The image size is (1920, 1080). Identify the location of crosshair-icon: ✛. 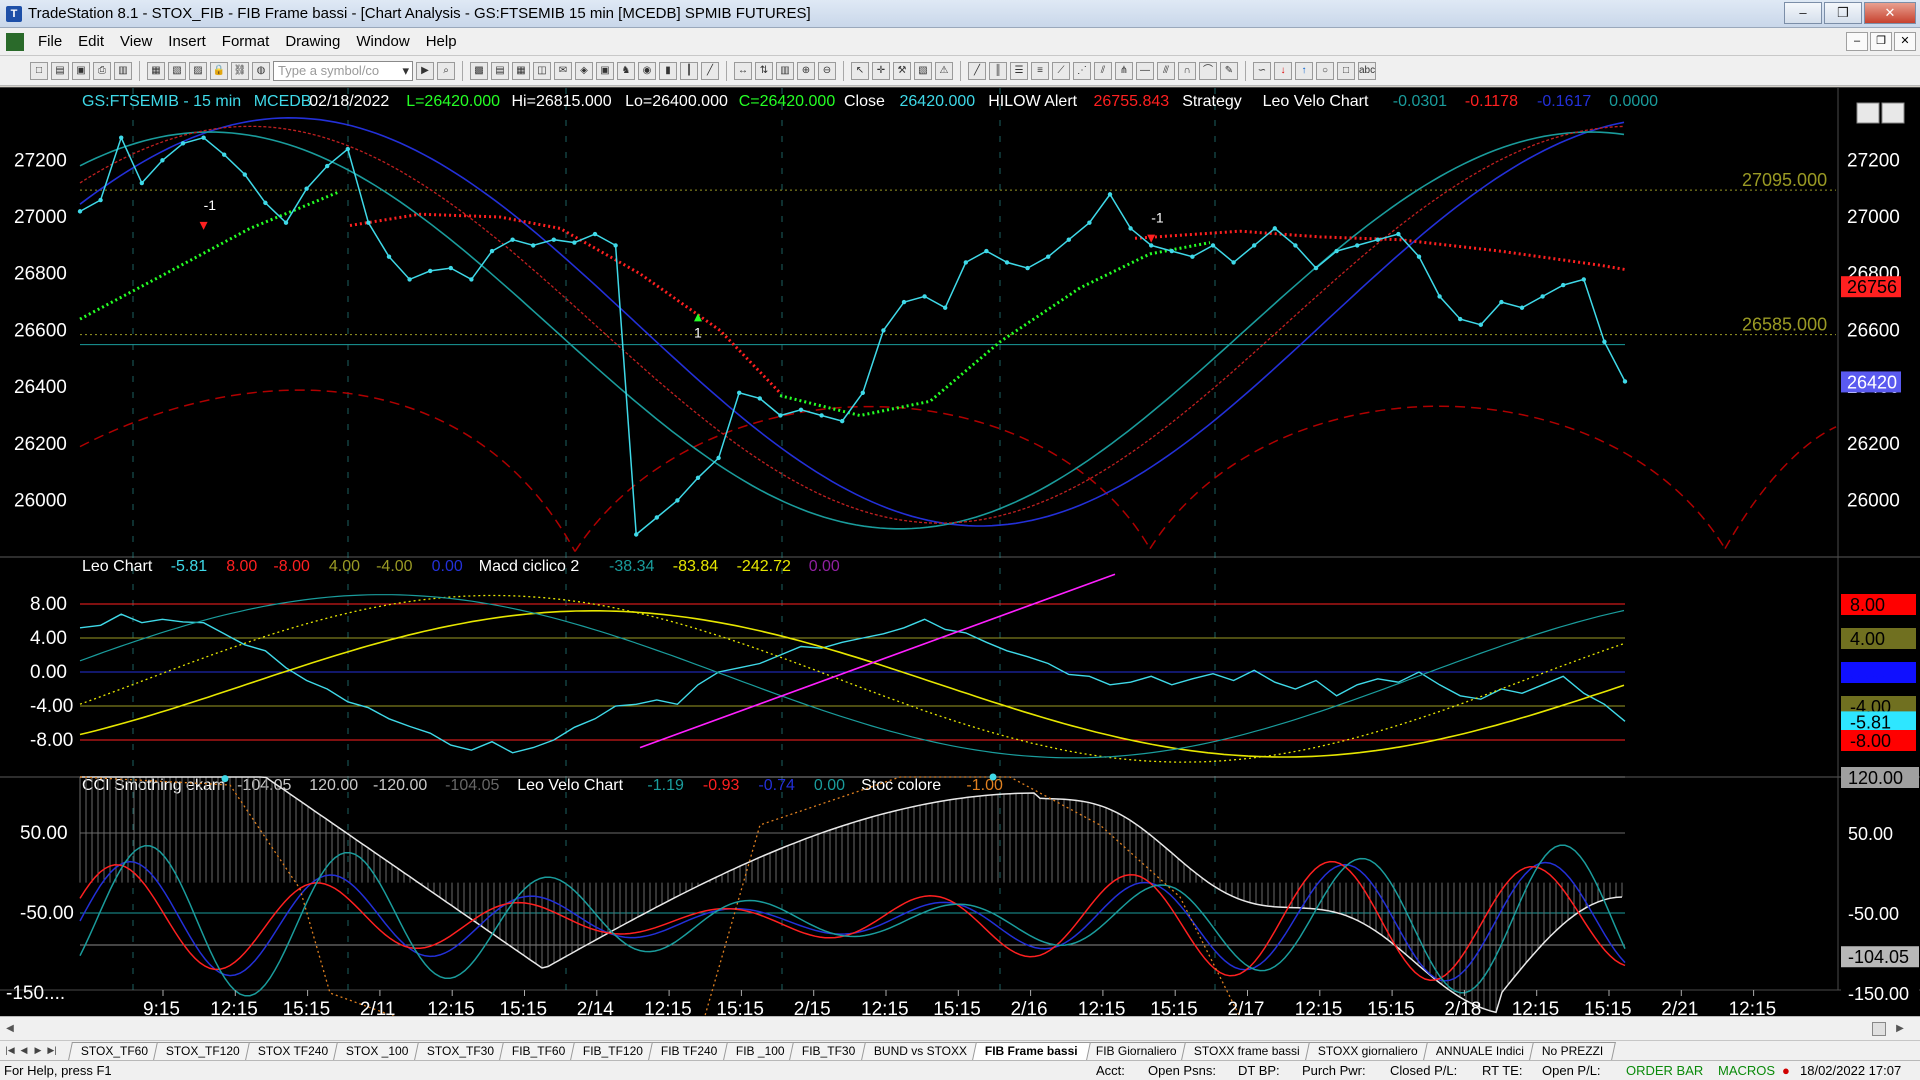
(881, 70).